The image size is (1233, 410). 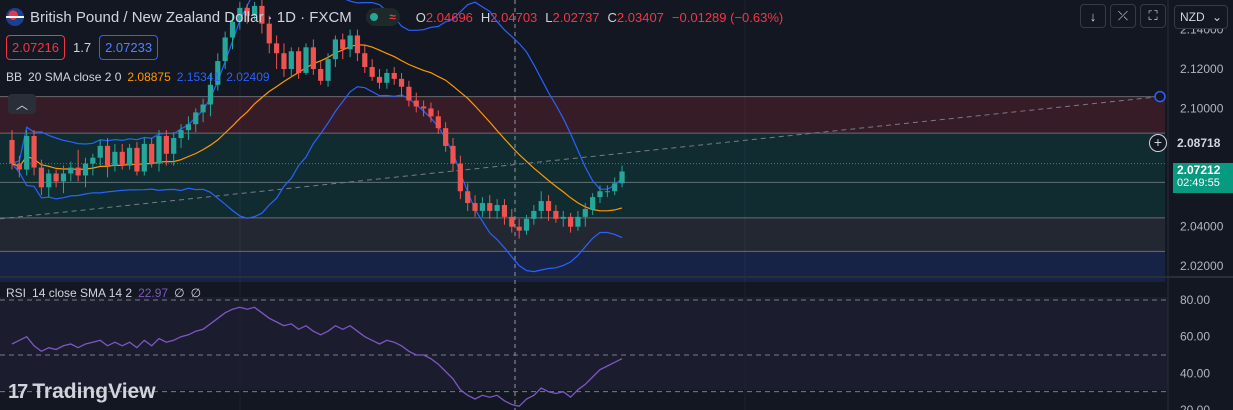 What do you see at coordinates (514, 17) in the screenshot?
I see `high-value: 2.04703` at bounding box center [514, 17].